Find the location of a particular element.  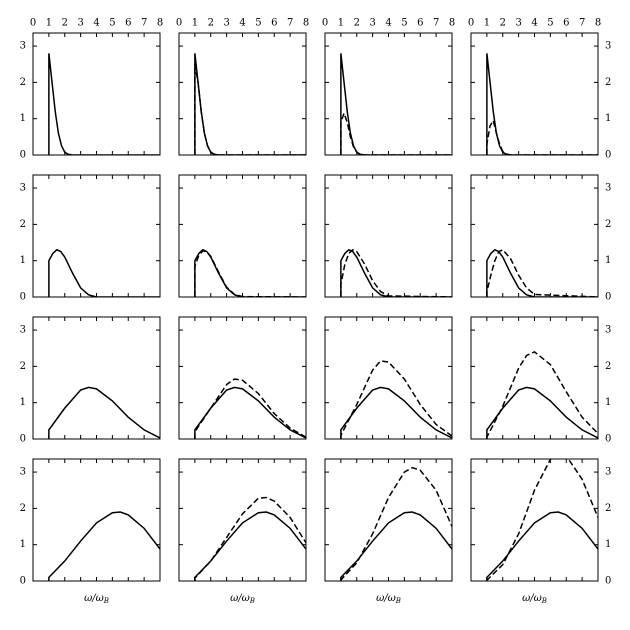

panel: ω/ωB is located at coordinates (242, 532).